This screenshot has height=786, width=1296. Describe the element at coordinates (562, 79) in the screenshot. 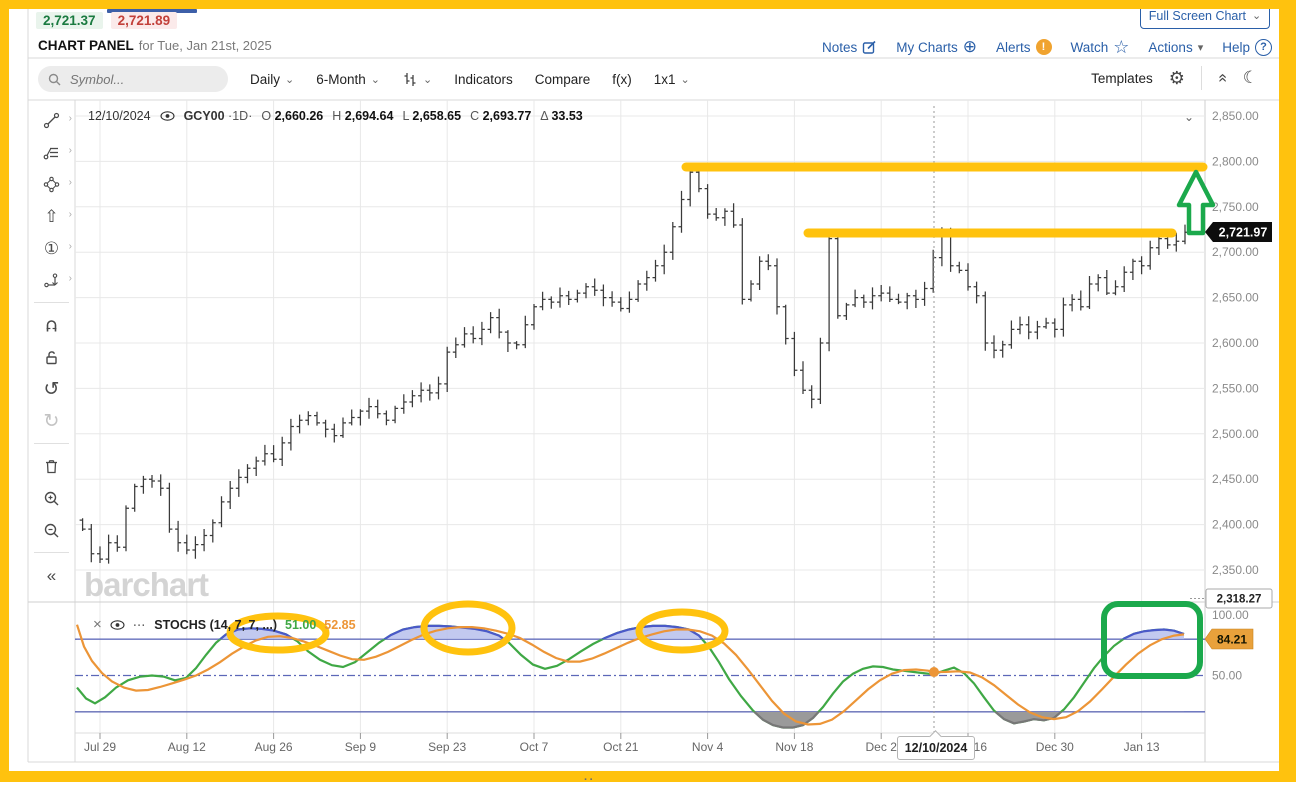

I see `compare-button: Compare` at that location.